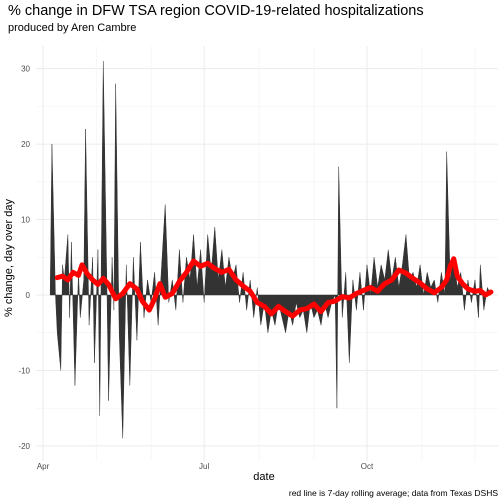 The height and width of the screenshot is (504, 504). I want to click on y-tick-label: 0, so click(28, 295).